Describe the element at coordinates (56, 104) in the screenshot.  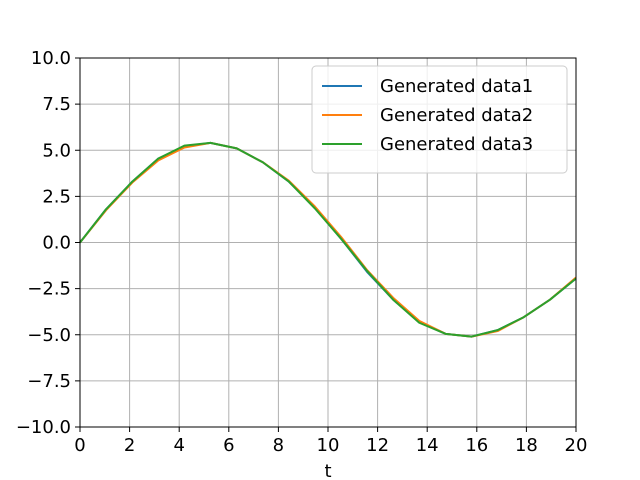
I see `y-tick-label: 7.5` at that location.